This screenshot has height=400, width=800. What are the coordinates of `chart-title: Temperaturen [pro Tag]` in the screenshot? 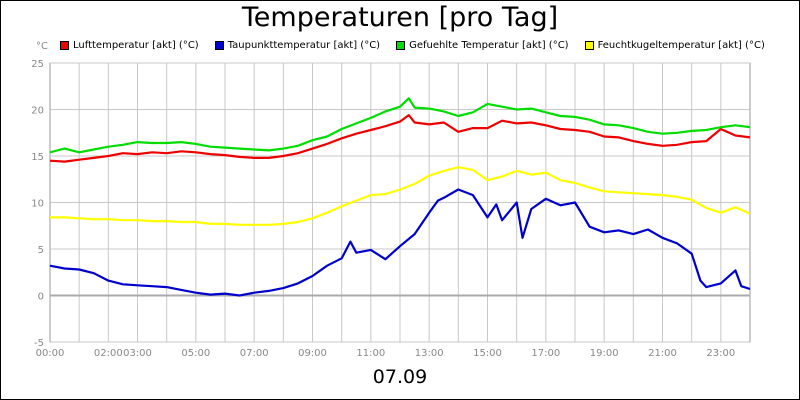 It's located at (400, 17).